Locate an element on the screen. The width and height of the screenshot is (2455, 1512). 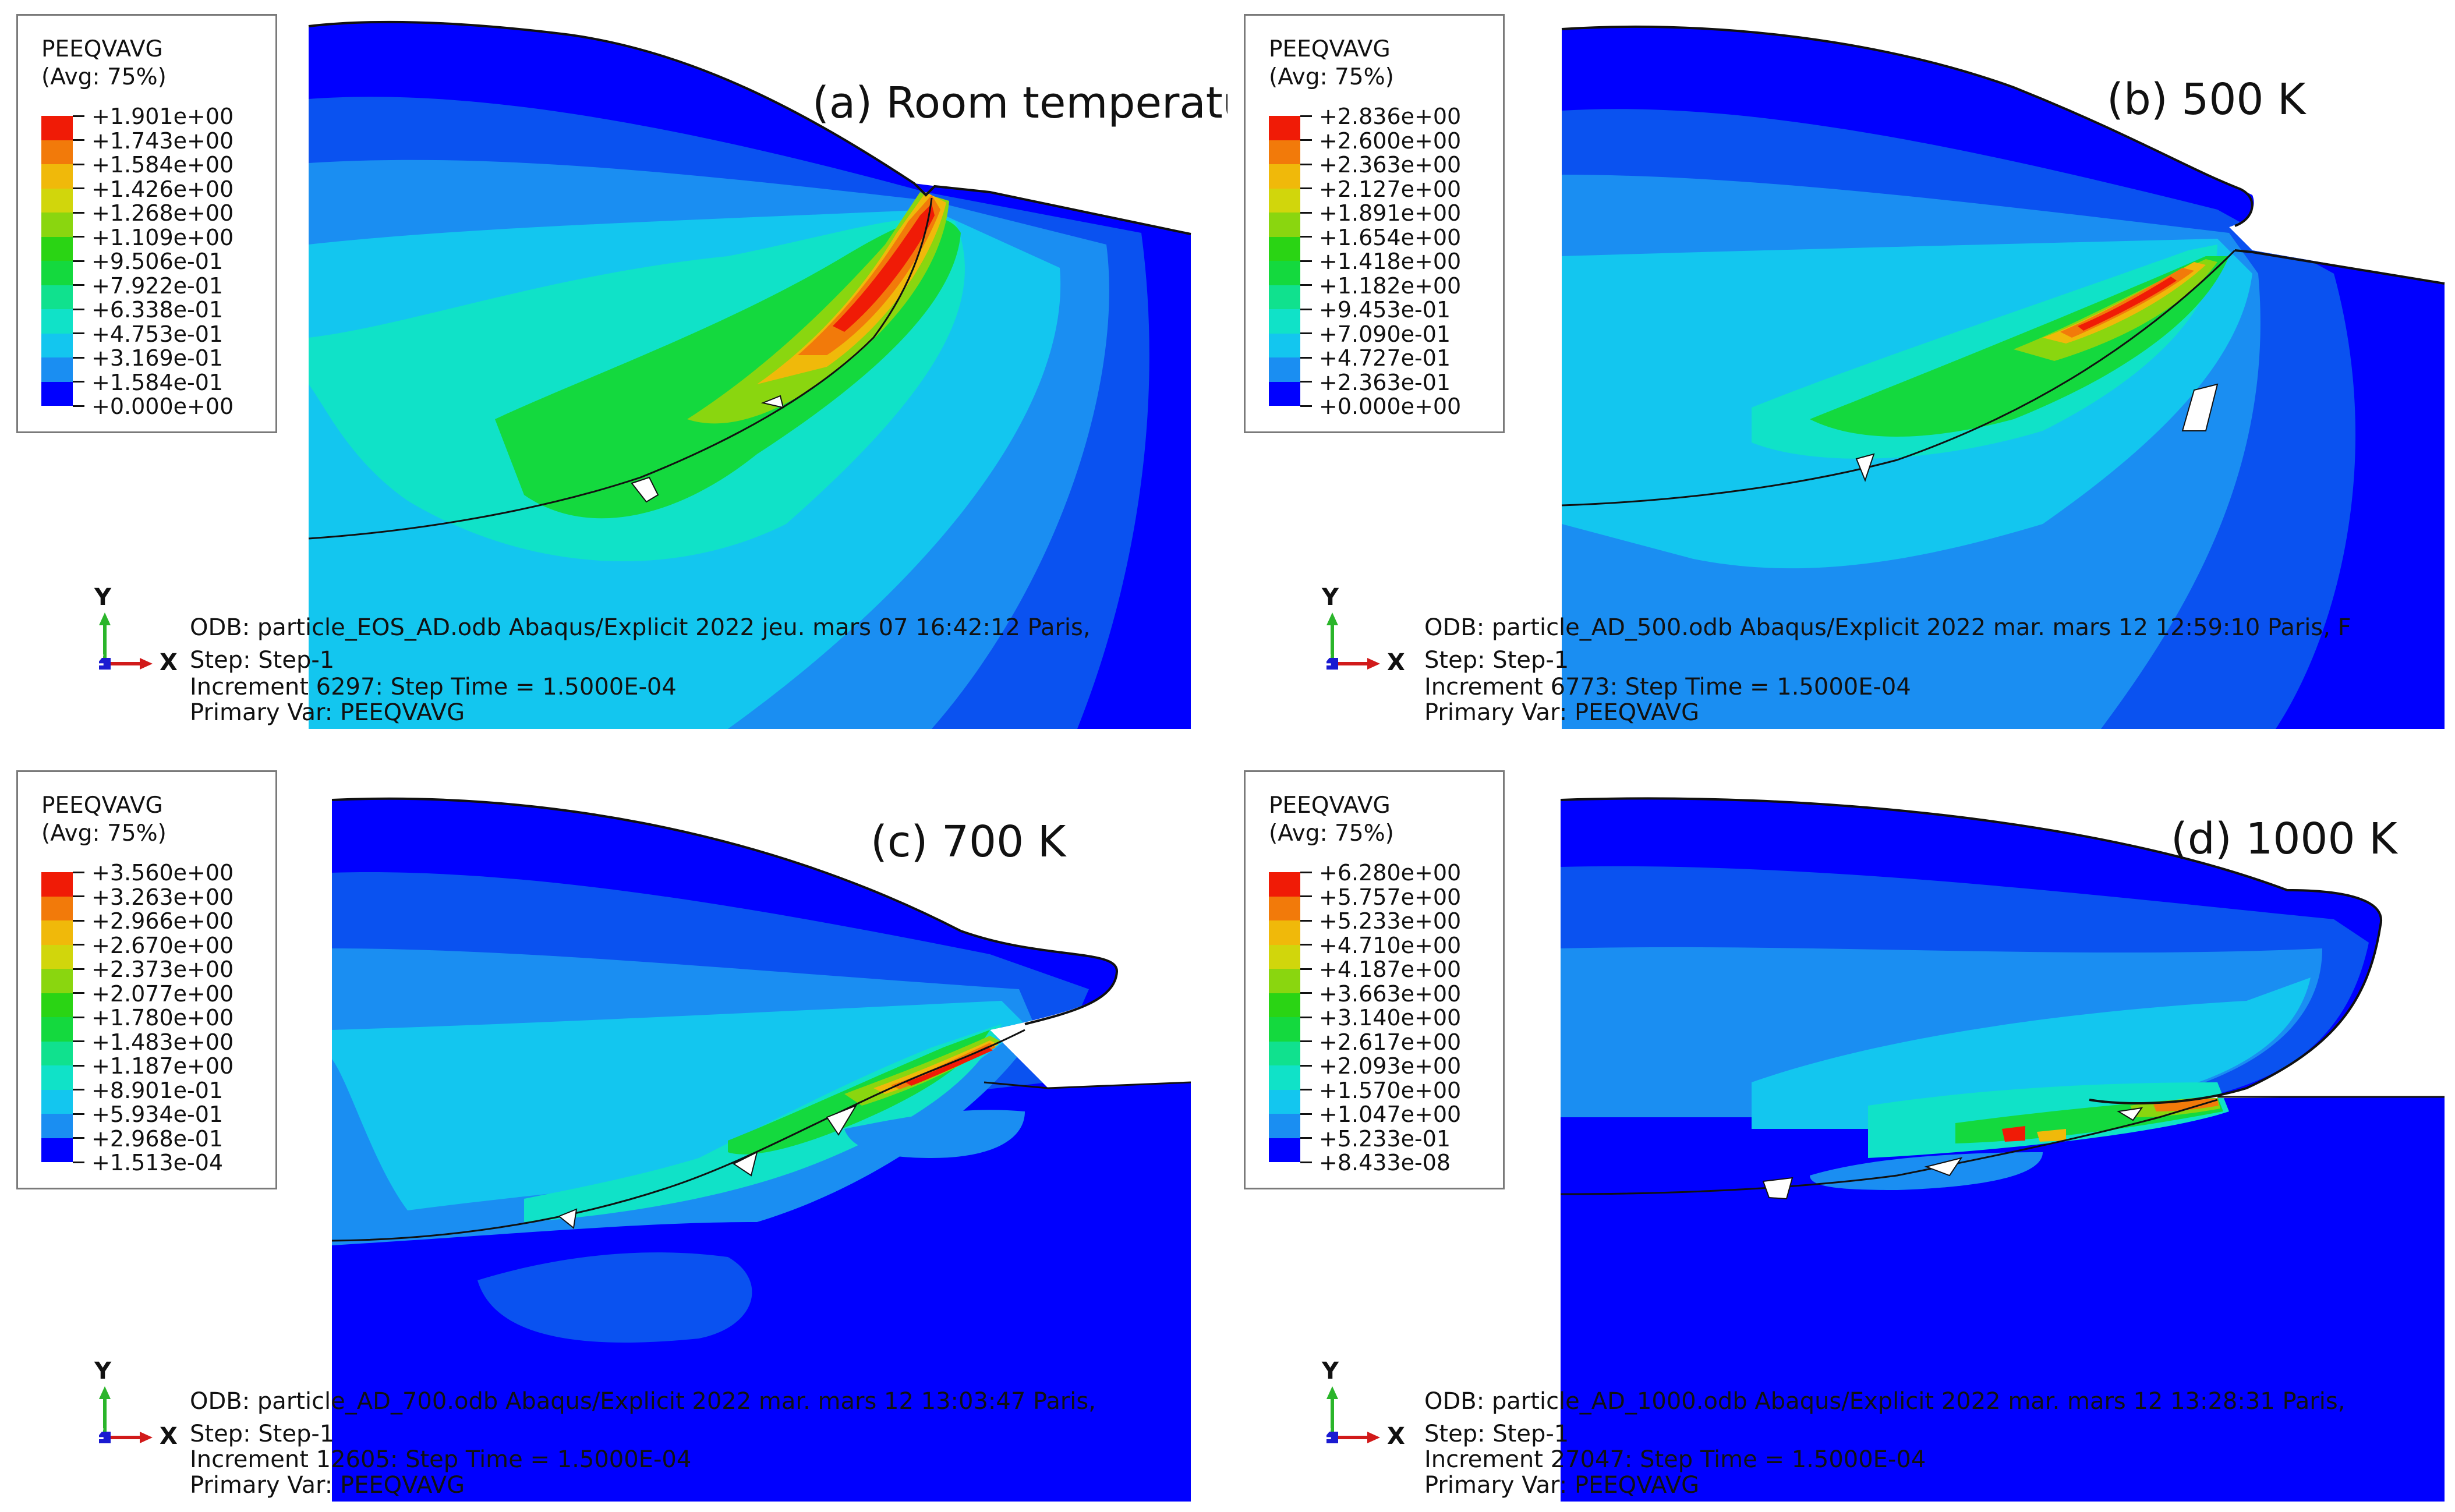
legend-level: +2.966e+00 is located at coordinates (162, 921).